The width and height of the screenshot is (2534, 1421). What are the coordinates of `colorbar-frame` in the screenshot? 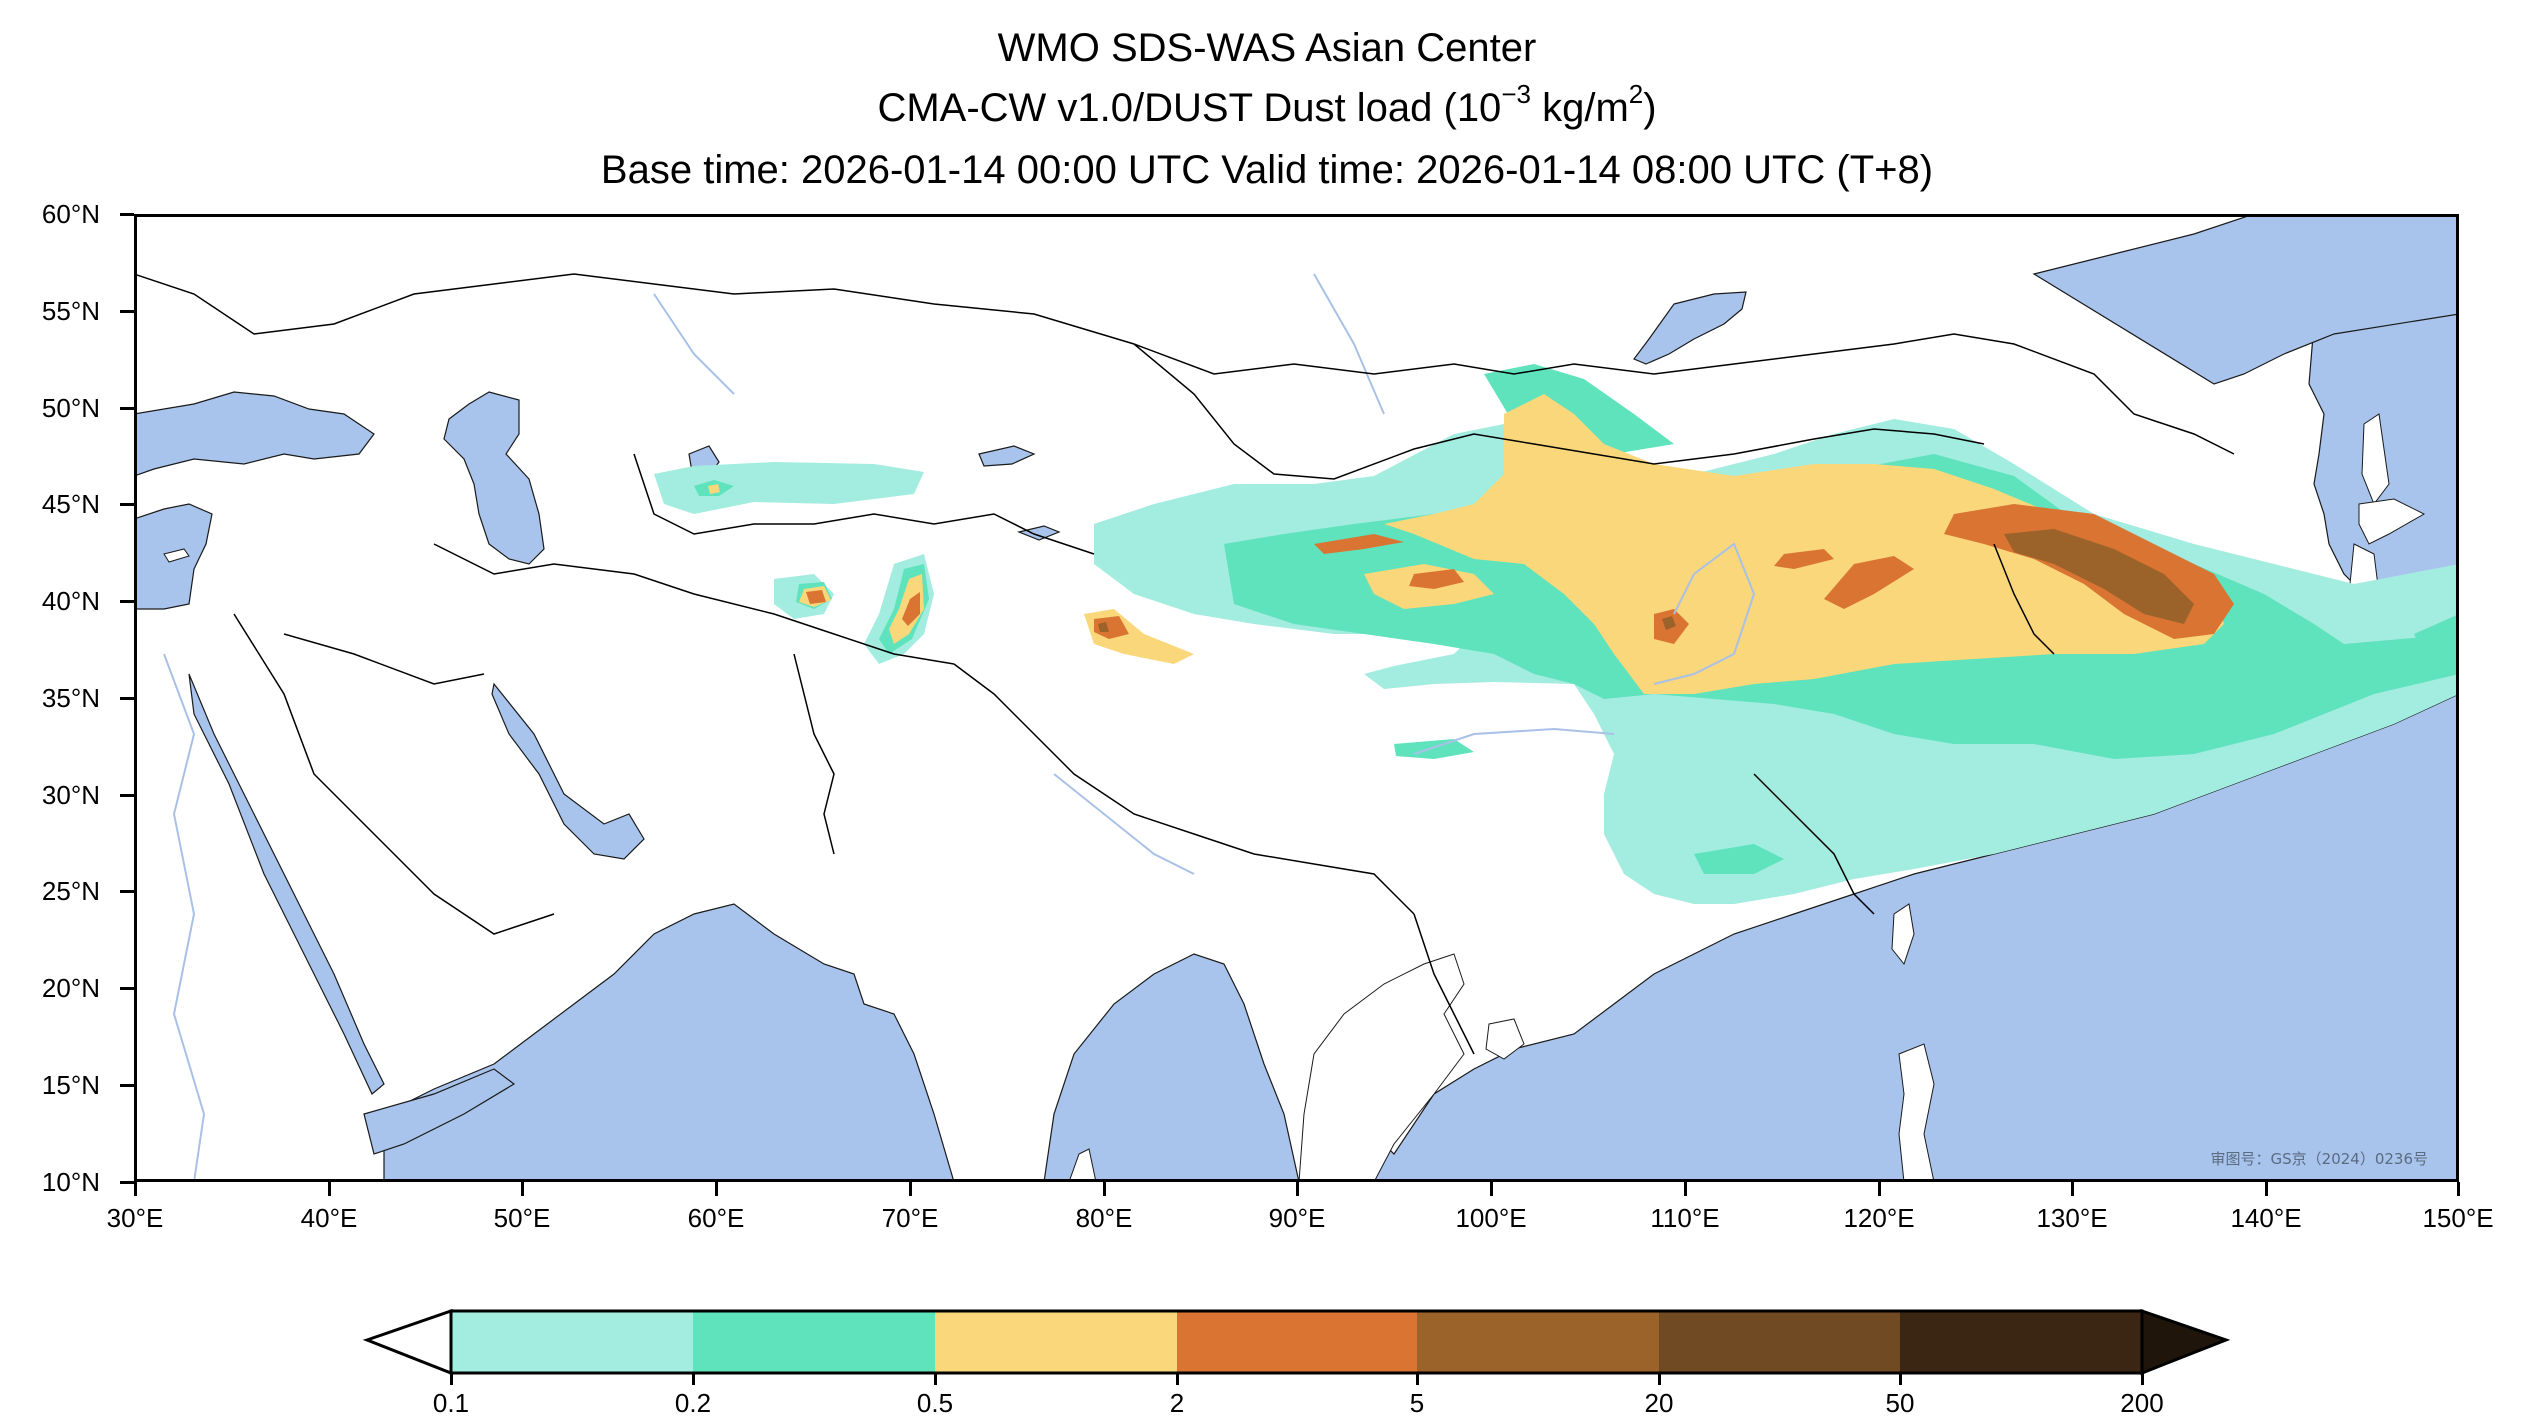 It's located at (1296, 1342).